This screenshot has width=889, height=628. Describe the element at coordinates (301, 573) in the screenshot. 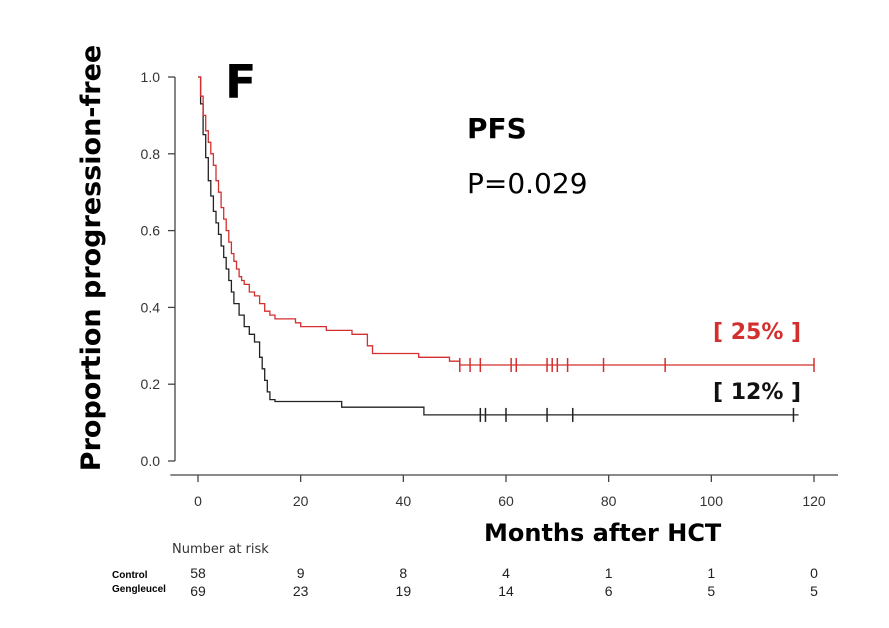

I see `risk-count: 9` at that location.